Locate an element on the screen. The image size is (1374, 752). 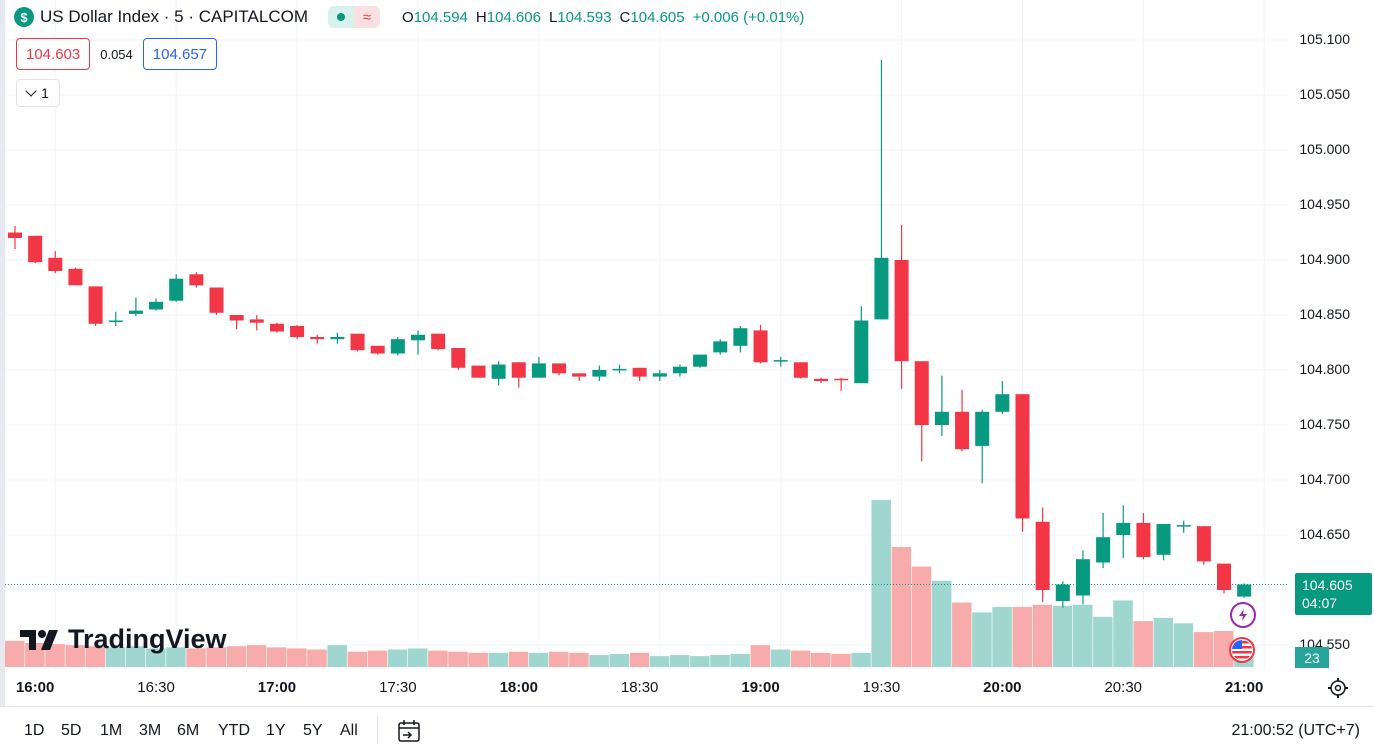
brand-name: TradingView is located at coordinates (147, 639).